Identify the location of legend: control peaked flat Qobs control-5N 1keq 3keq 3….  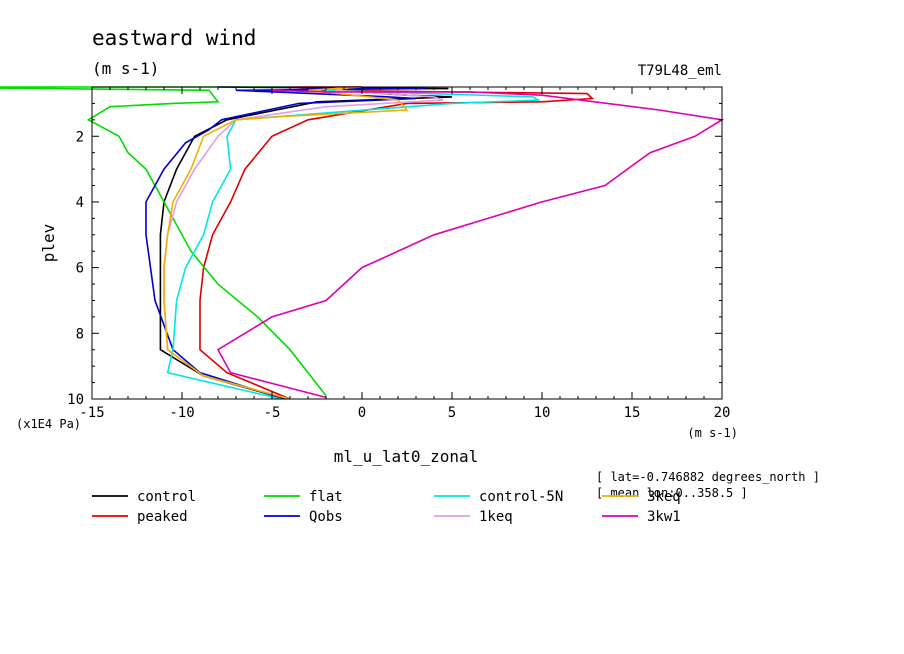
(386, 507).